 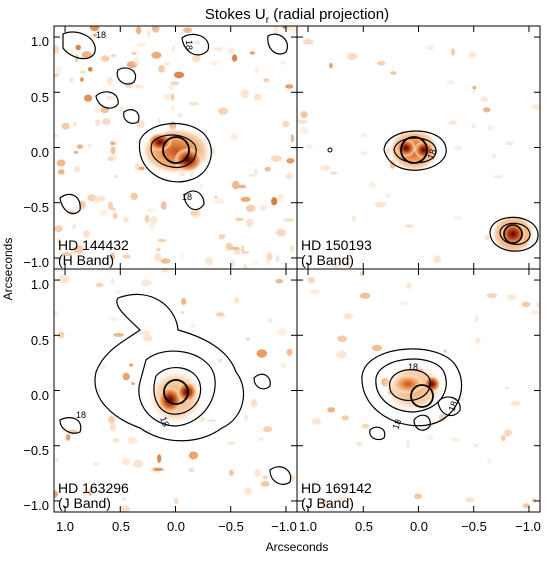 I want to click on y-tick-label: −0.5, so click(x=36, y=450).